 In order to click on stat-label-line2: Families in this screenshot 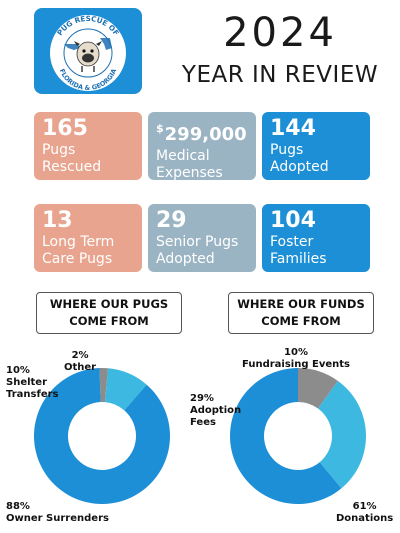, I will do `click(298, 259)`.